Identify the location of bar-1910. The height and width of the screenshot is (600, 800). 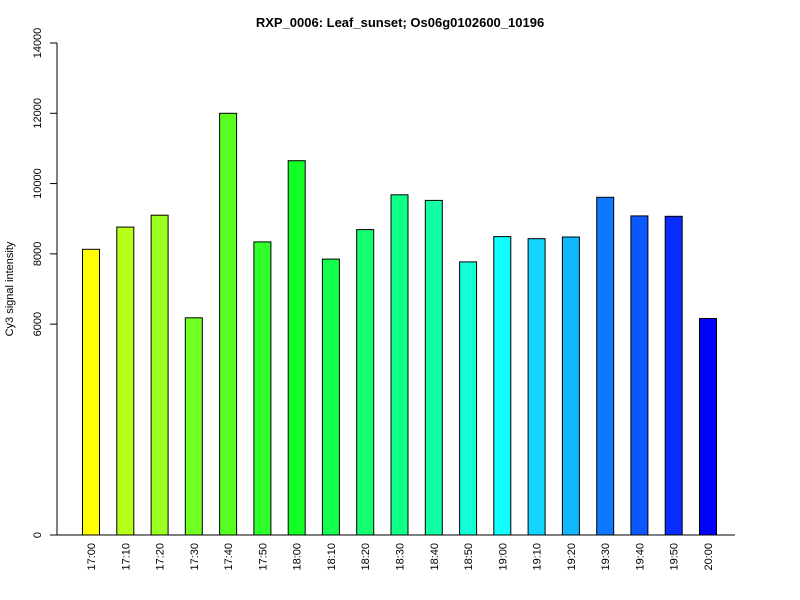
(536, 387).